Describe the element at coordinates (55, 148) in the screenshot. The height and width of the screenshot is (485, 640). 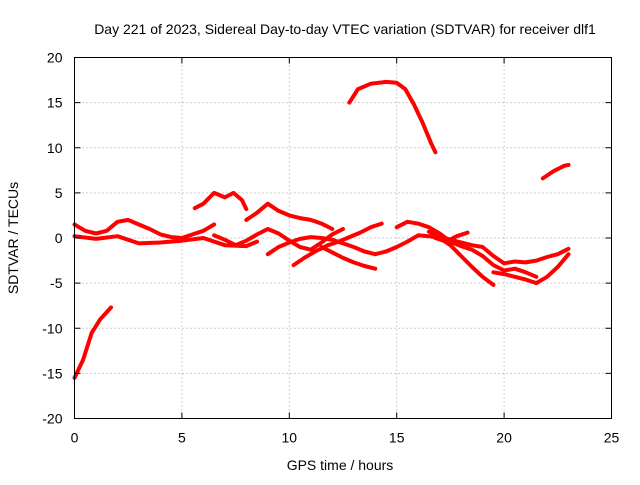
I see `y-tick-label: 10` at that location.